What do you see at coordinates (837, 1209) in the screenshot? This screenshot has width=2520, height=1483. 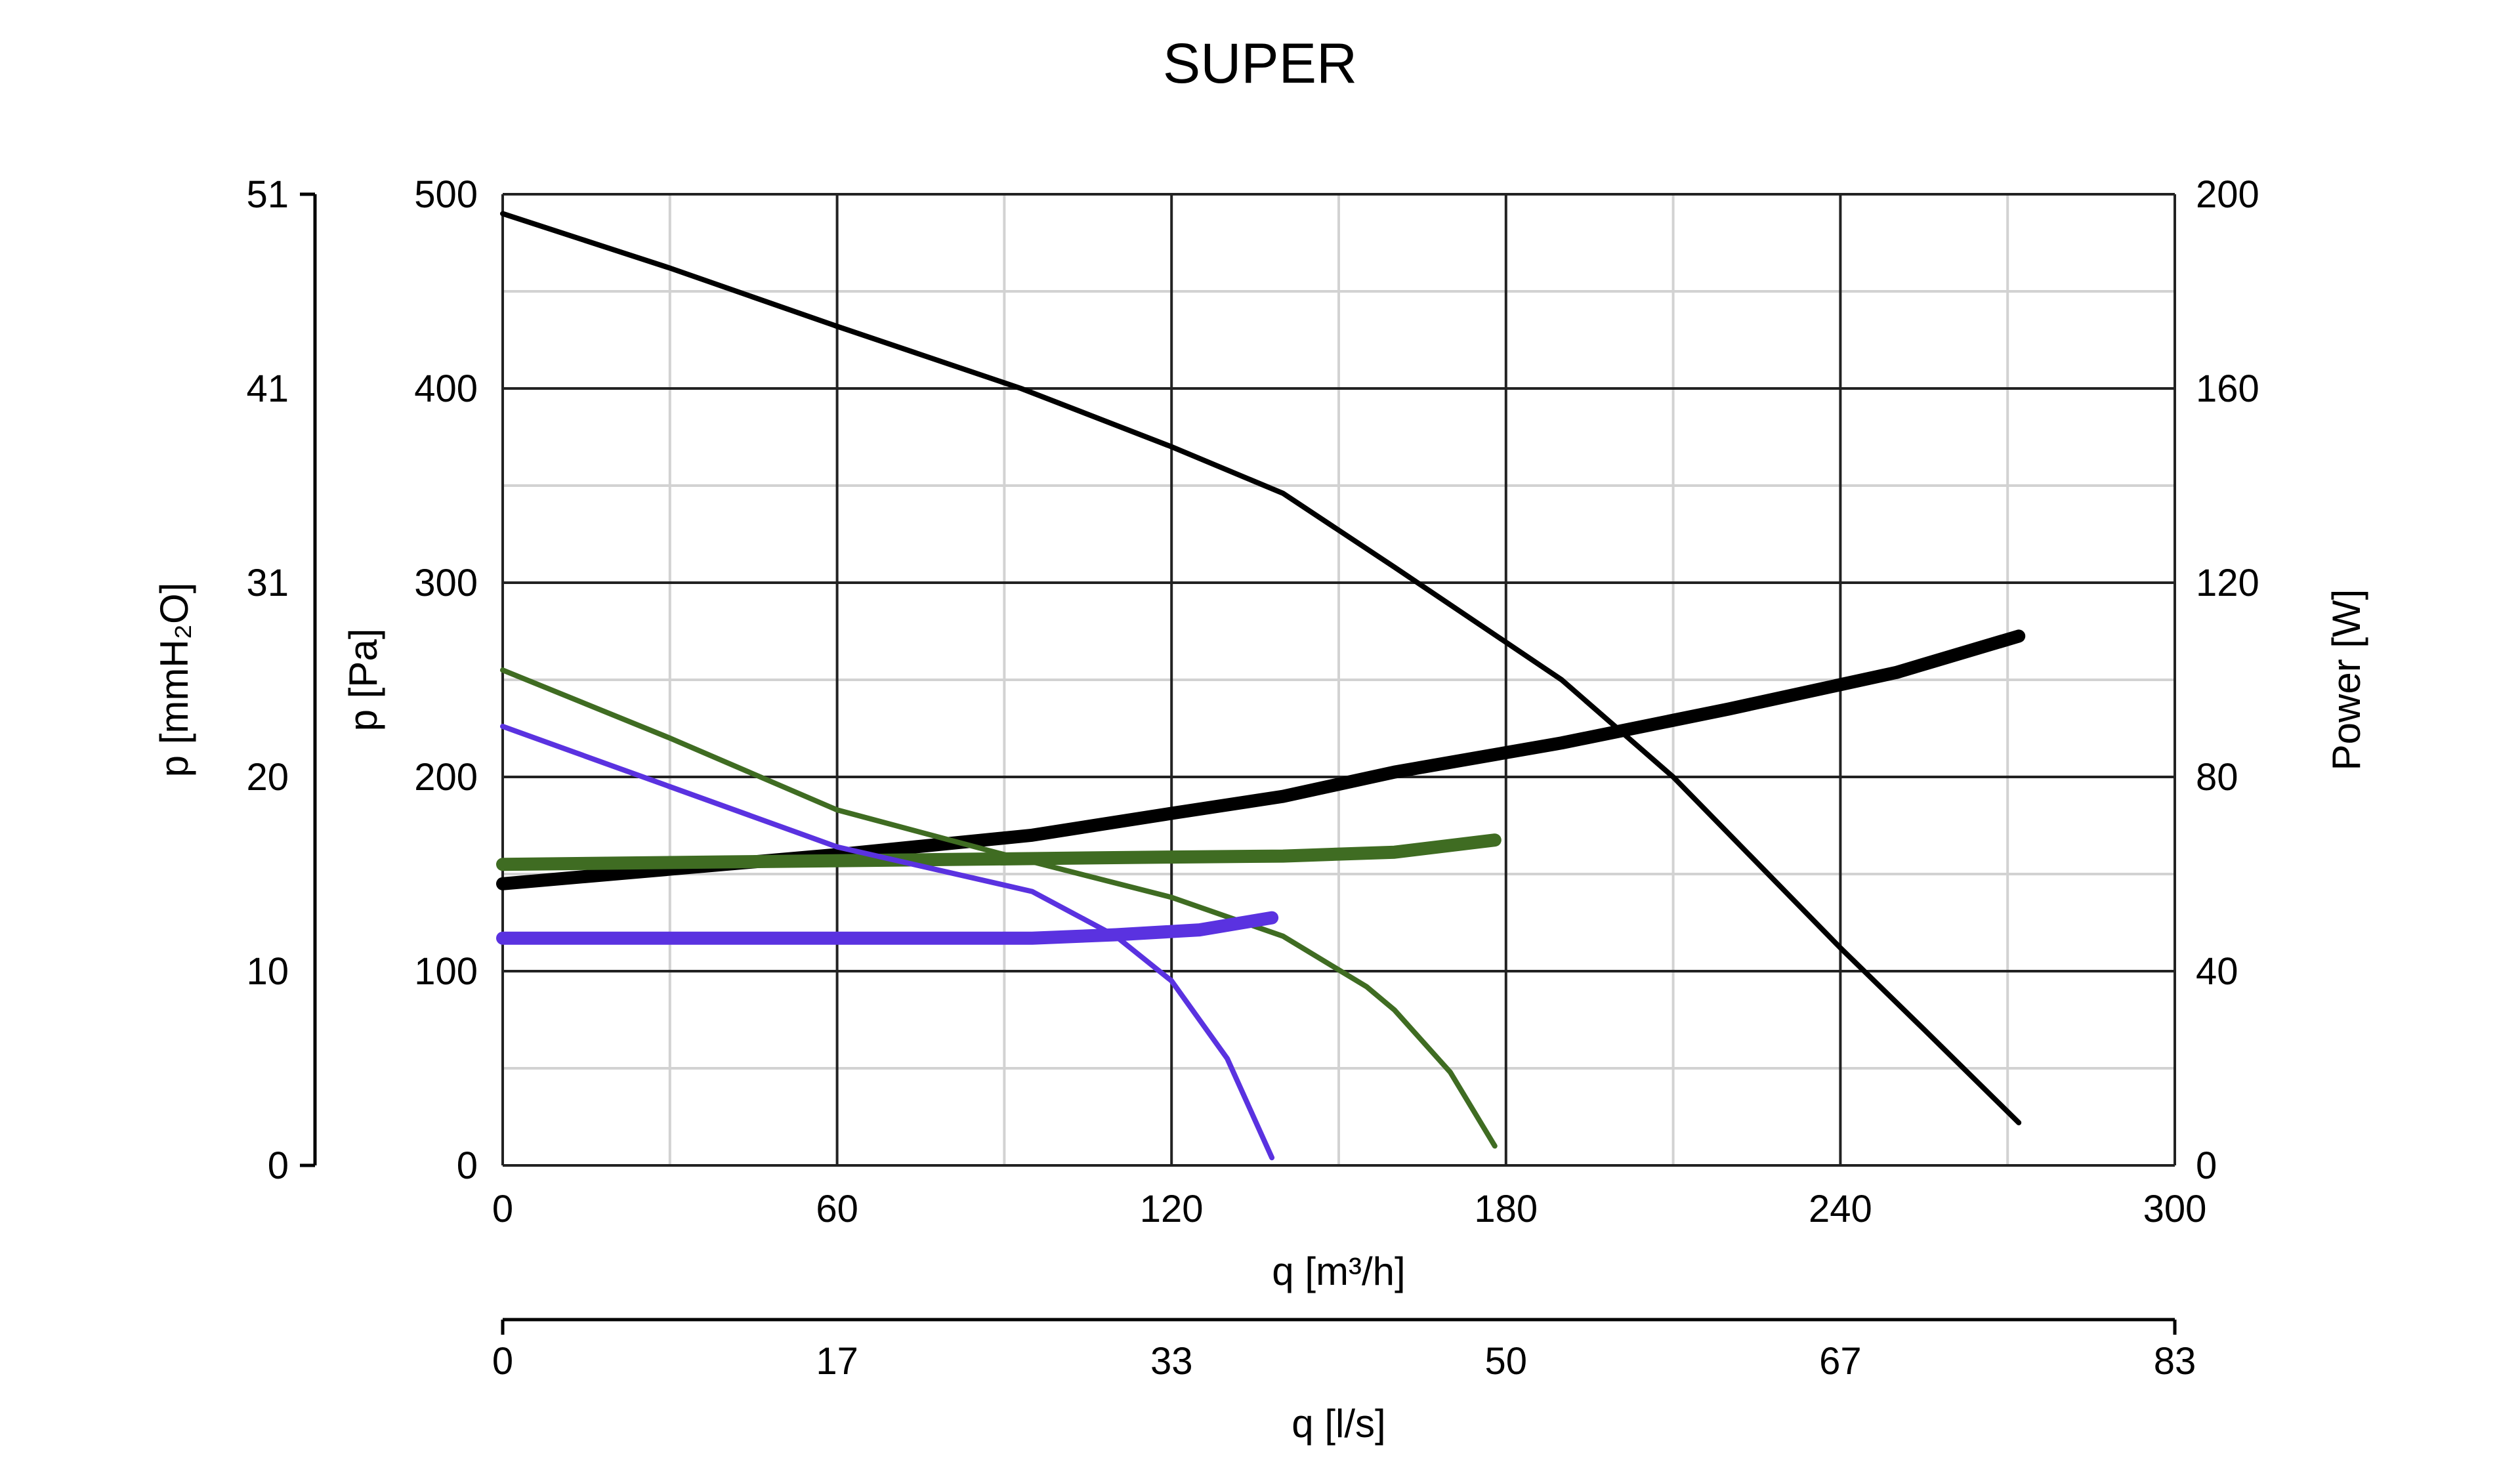 I see `x-tick-label: 60` at bounding box center [837, 1209].